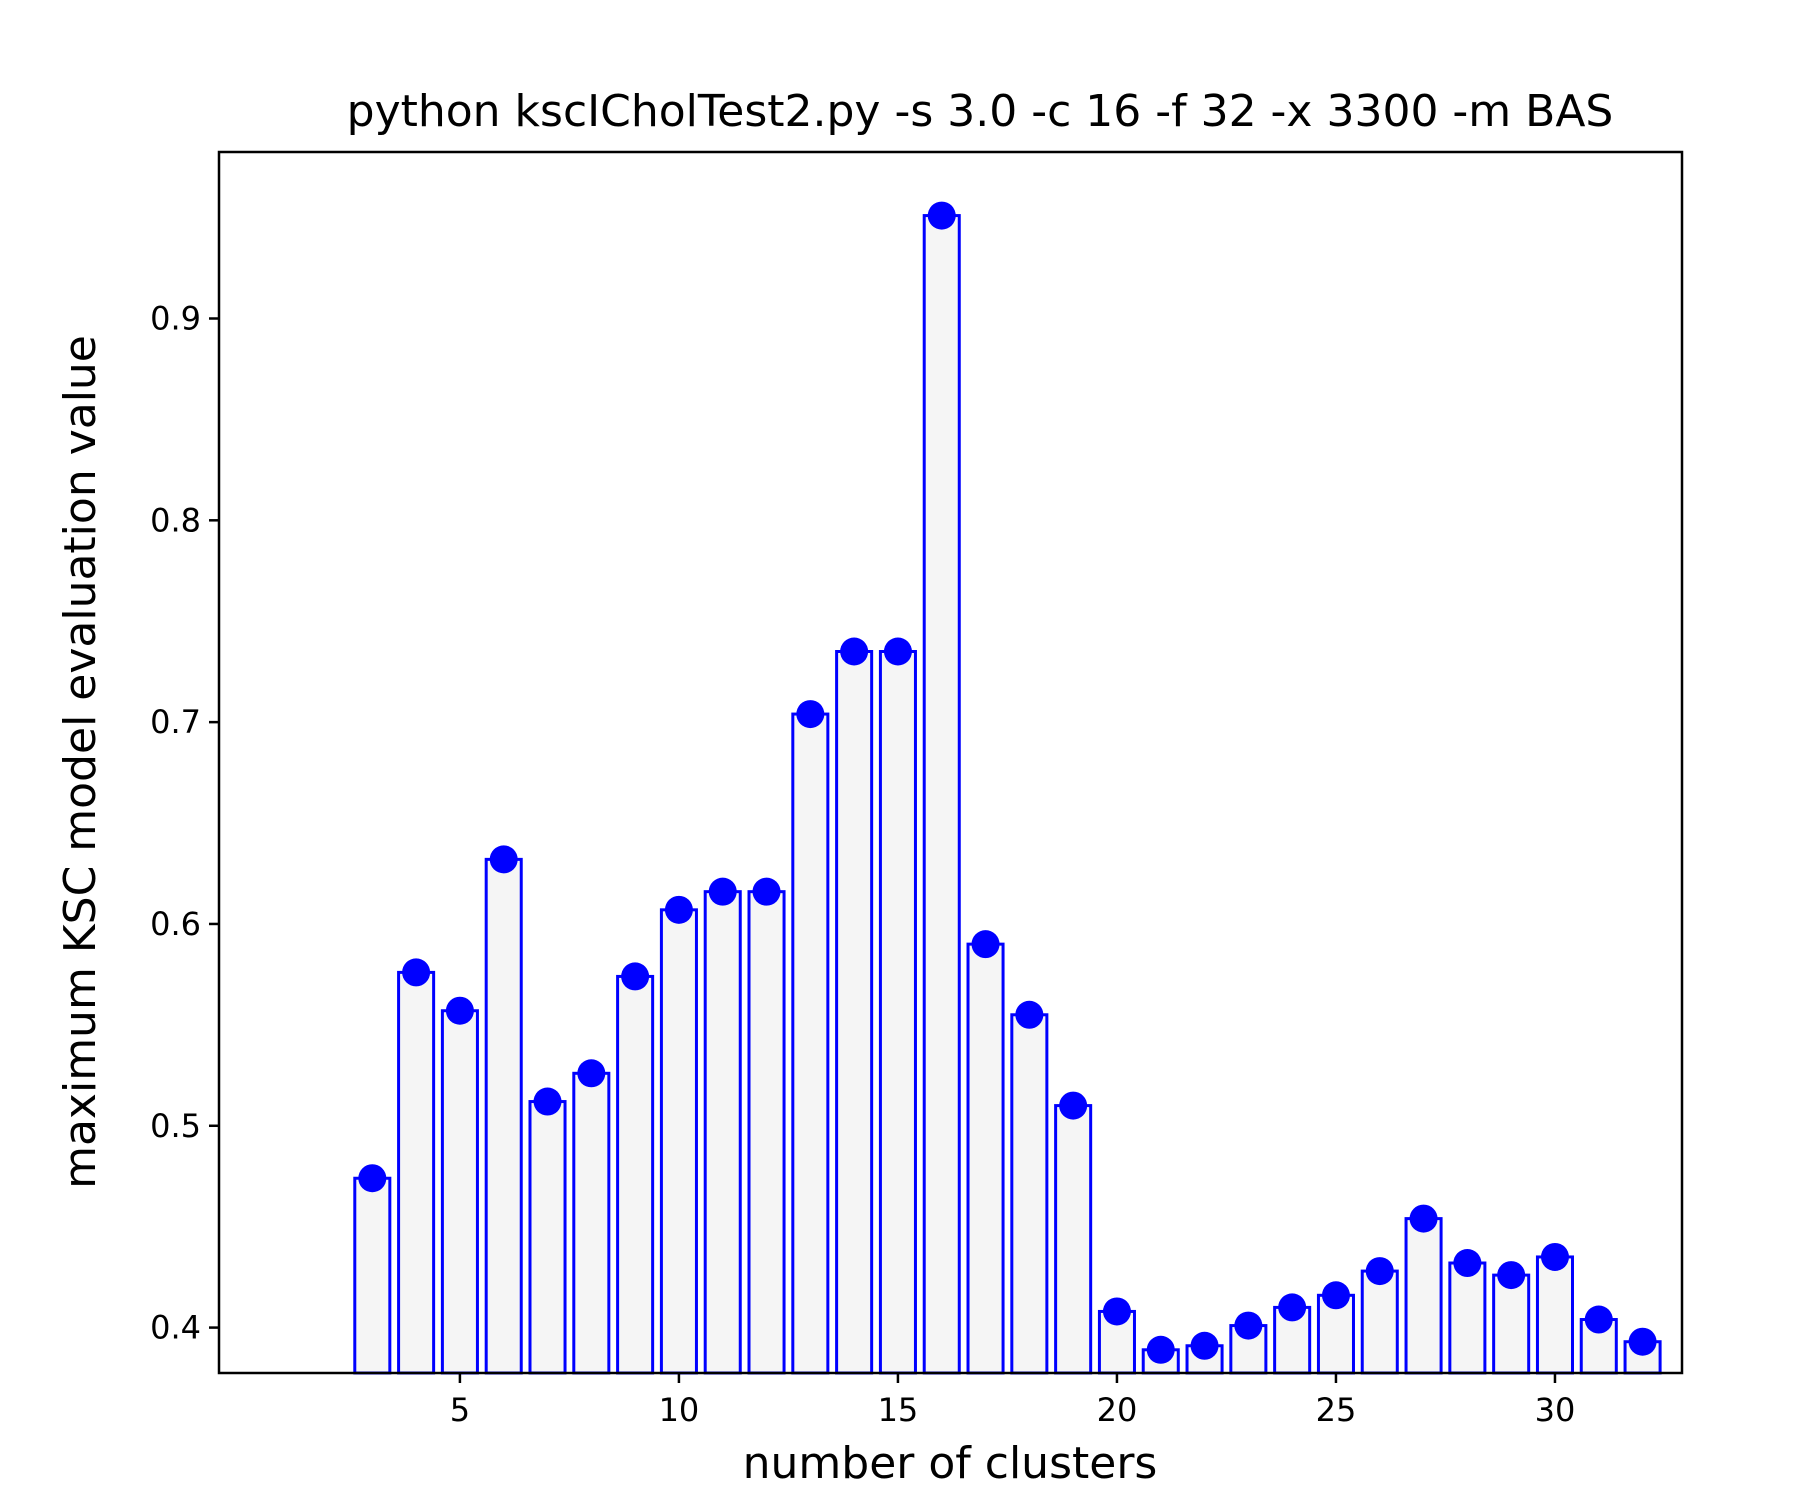 The width and height of the screenshot is (1800, 1500). I want to click on x-tick-label-25: 25, so click(1336, 1410).